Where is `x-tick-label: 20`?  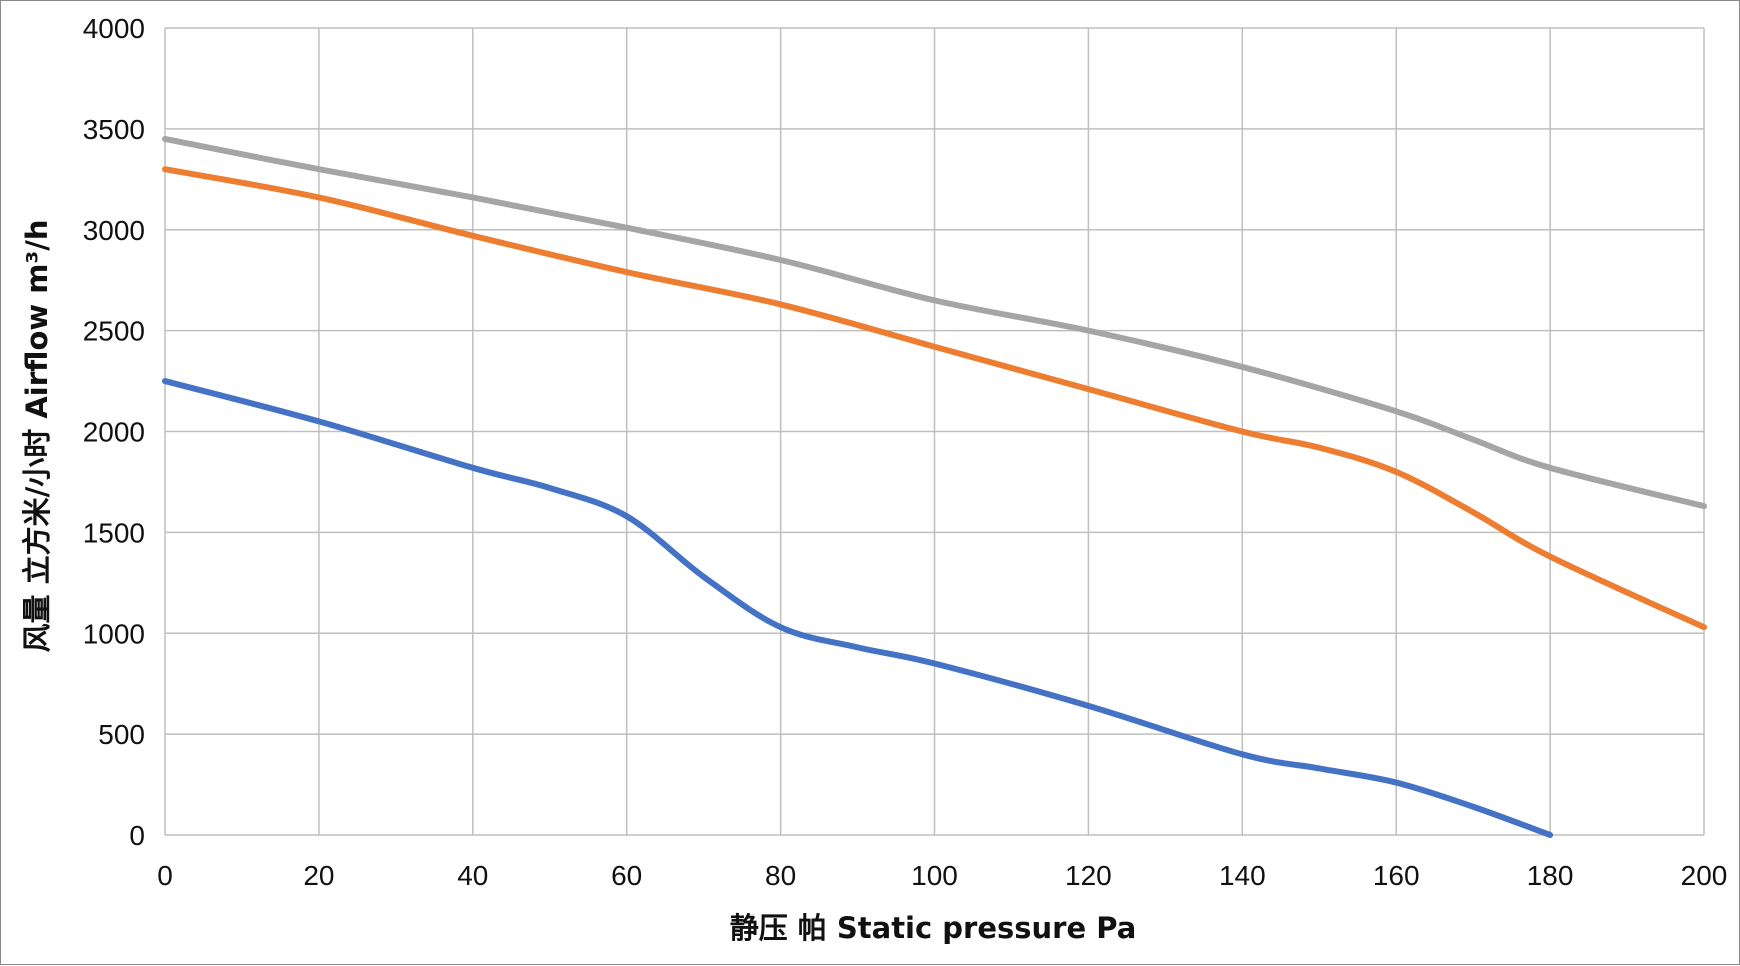
x-tick-label: 20 is located at coordinates (318, 875).